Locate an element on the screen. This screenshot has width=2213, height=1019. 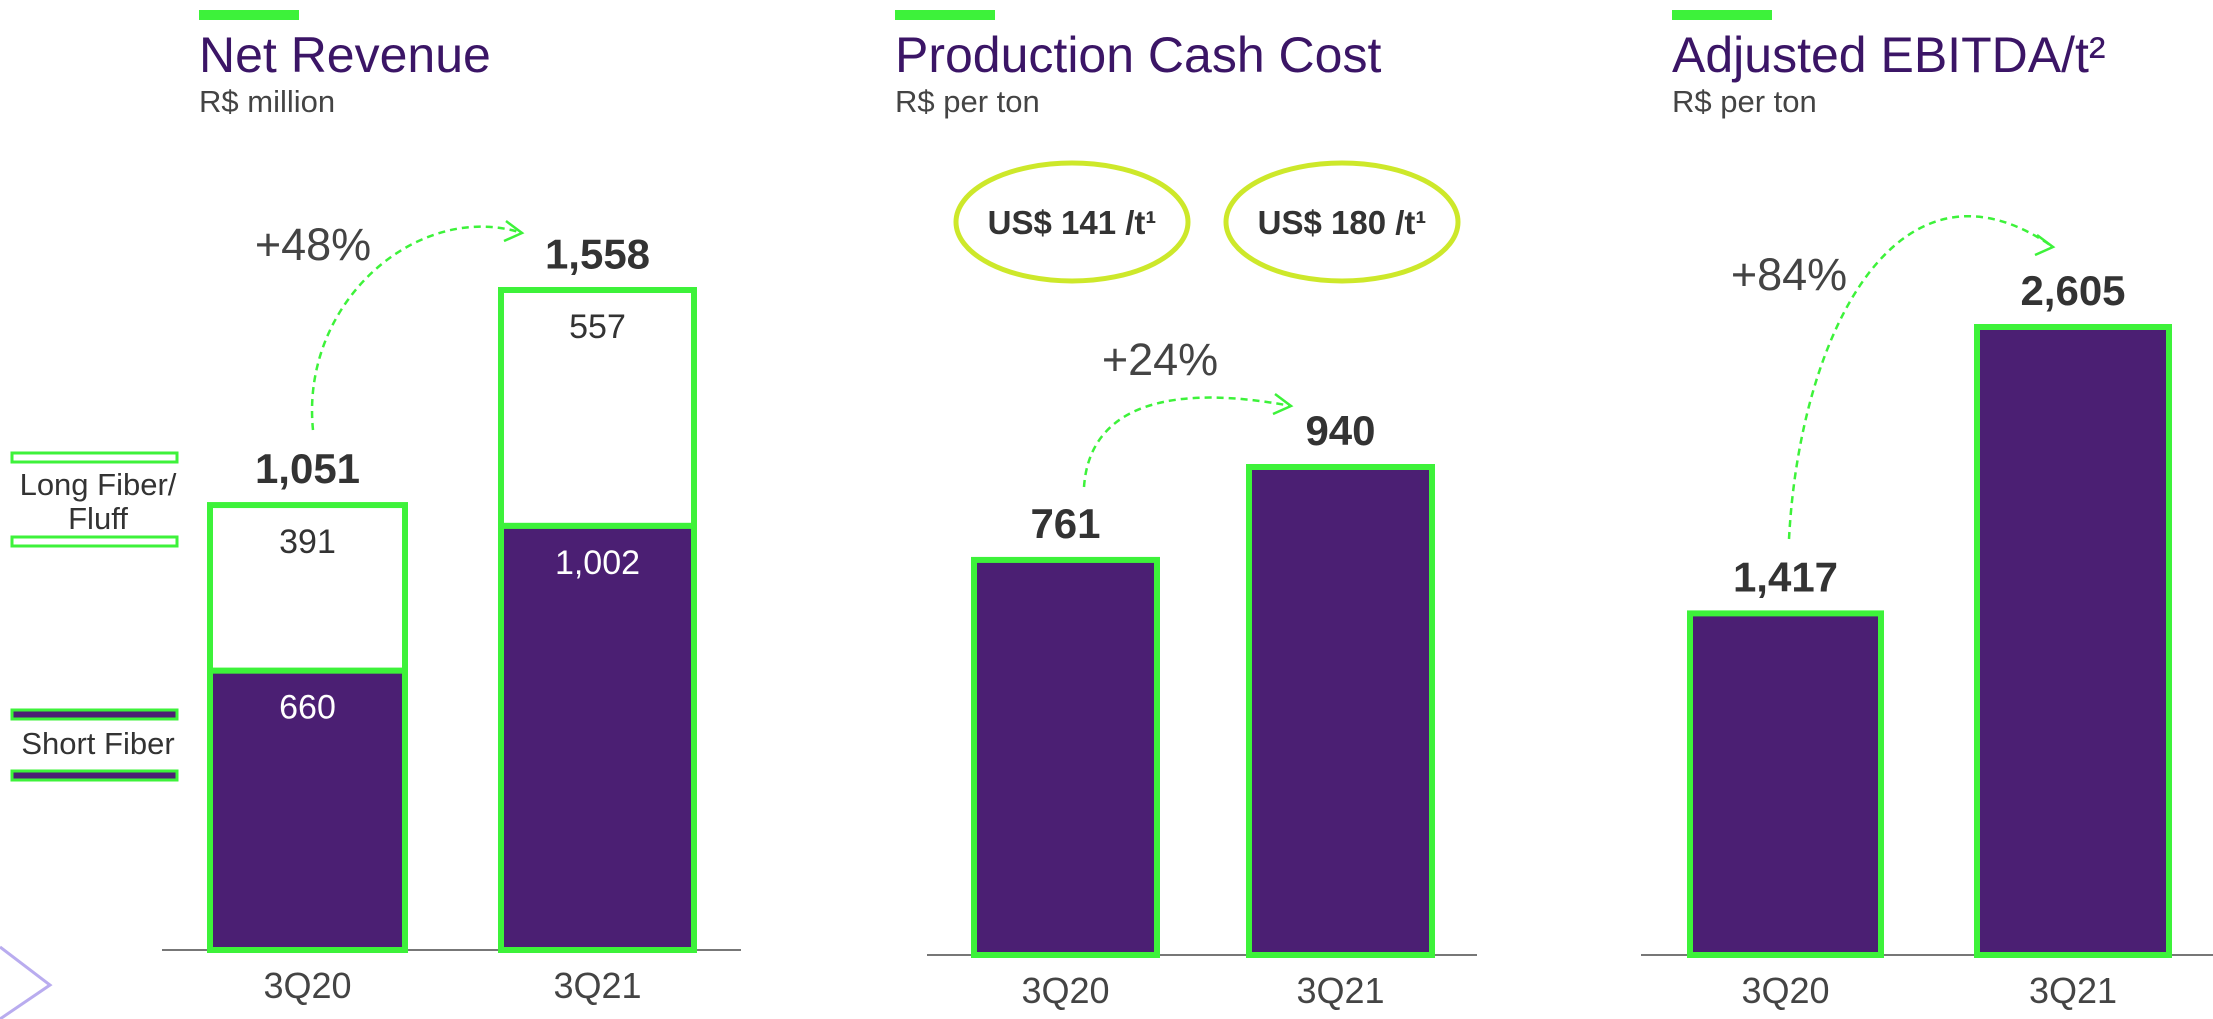
growth-annotation: +24% is located at coordinates (1160, 359).